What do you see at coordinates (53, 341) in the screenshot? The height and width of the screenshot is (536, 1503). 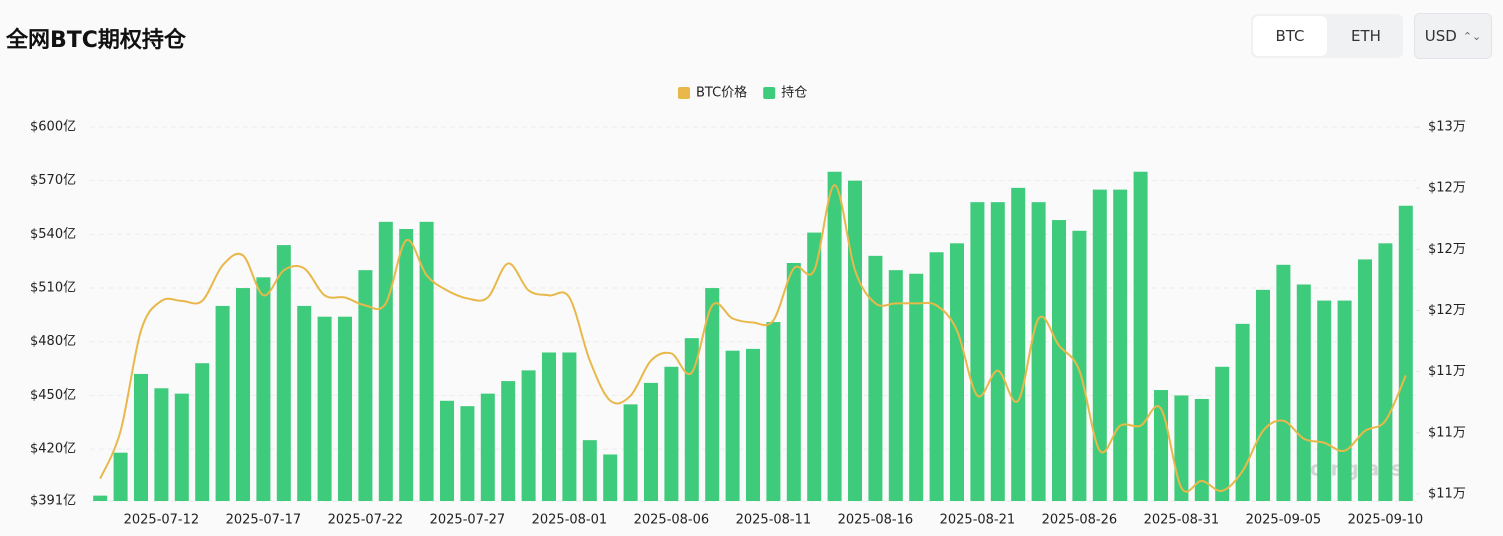 I see `y-tick-label: $480亿` at bounding box center [53, 341].